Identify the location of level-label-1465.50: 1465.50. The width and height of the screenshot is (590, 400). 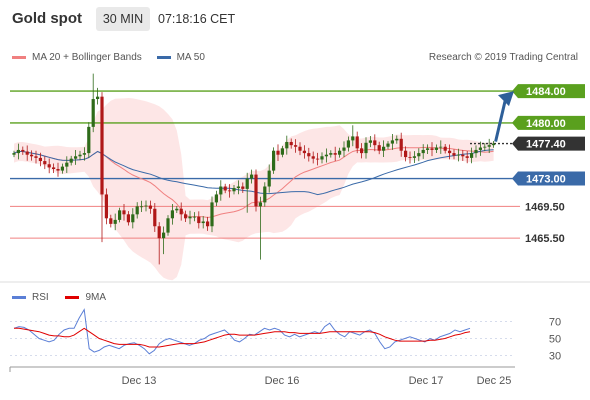
(545, 239).